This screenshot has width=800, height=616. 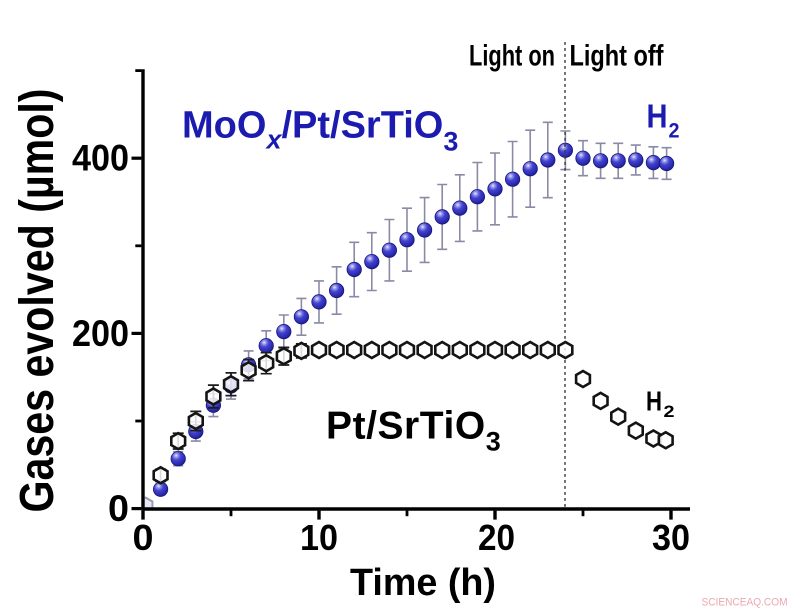 What do you see at coordinates (671, 537) in the screenshot?
I see `svg-text: 30` at bounding box center [671, 537].